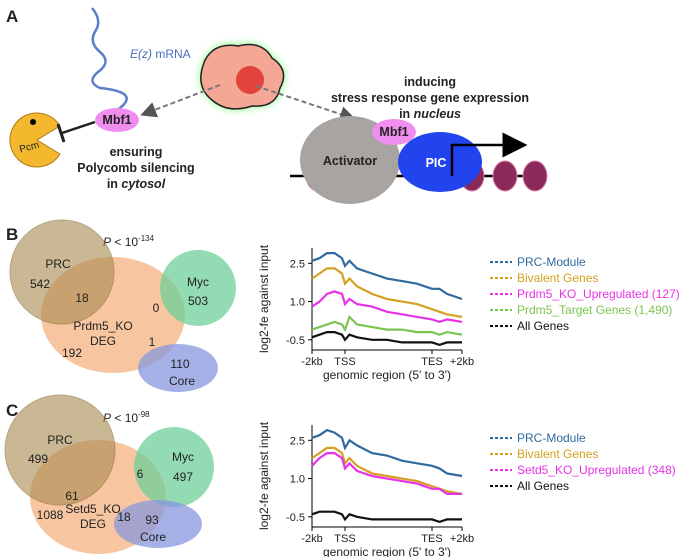  Describe the element at coordinates (430, 82) in the screenshot. I see `caption: inducing` at that location.